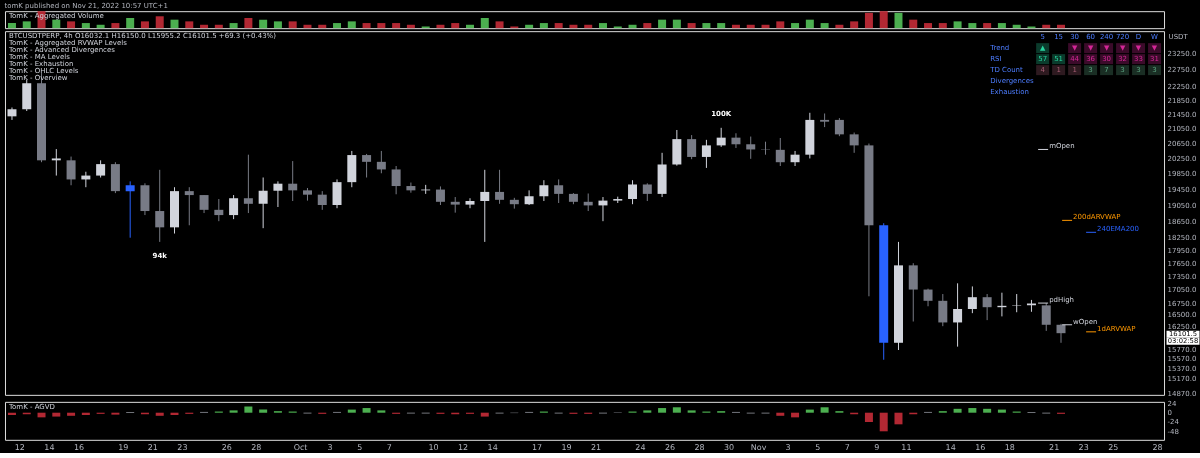 The image size is (1200, 458). I want to click on x-tick-label: 18, so click(1009, 448).